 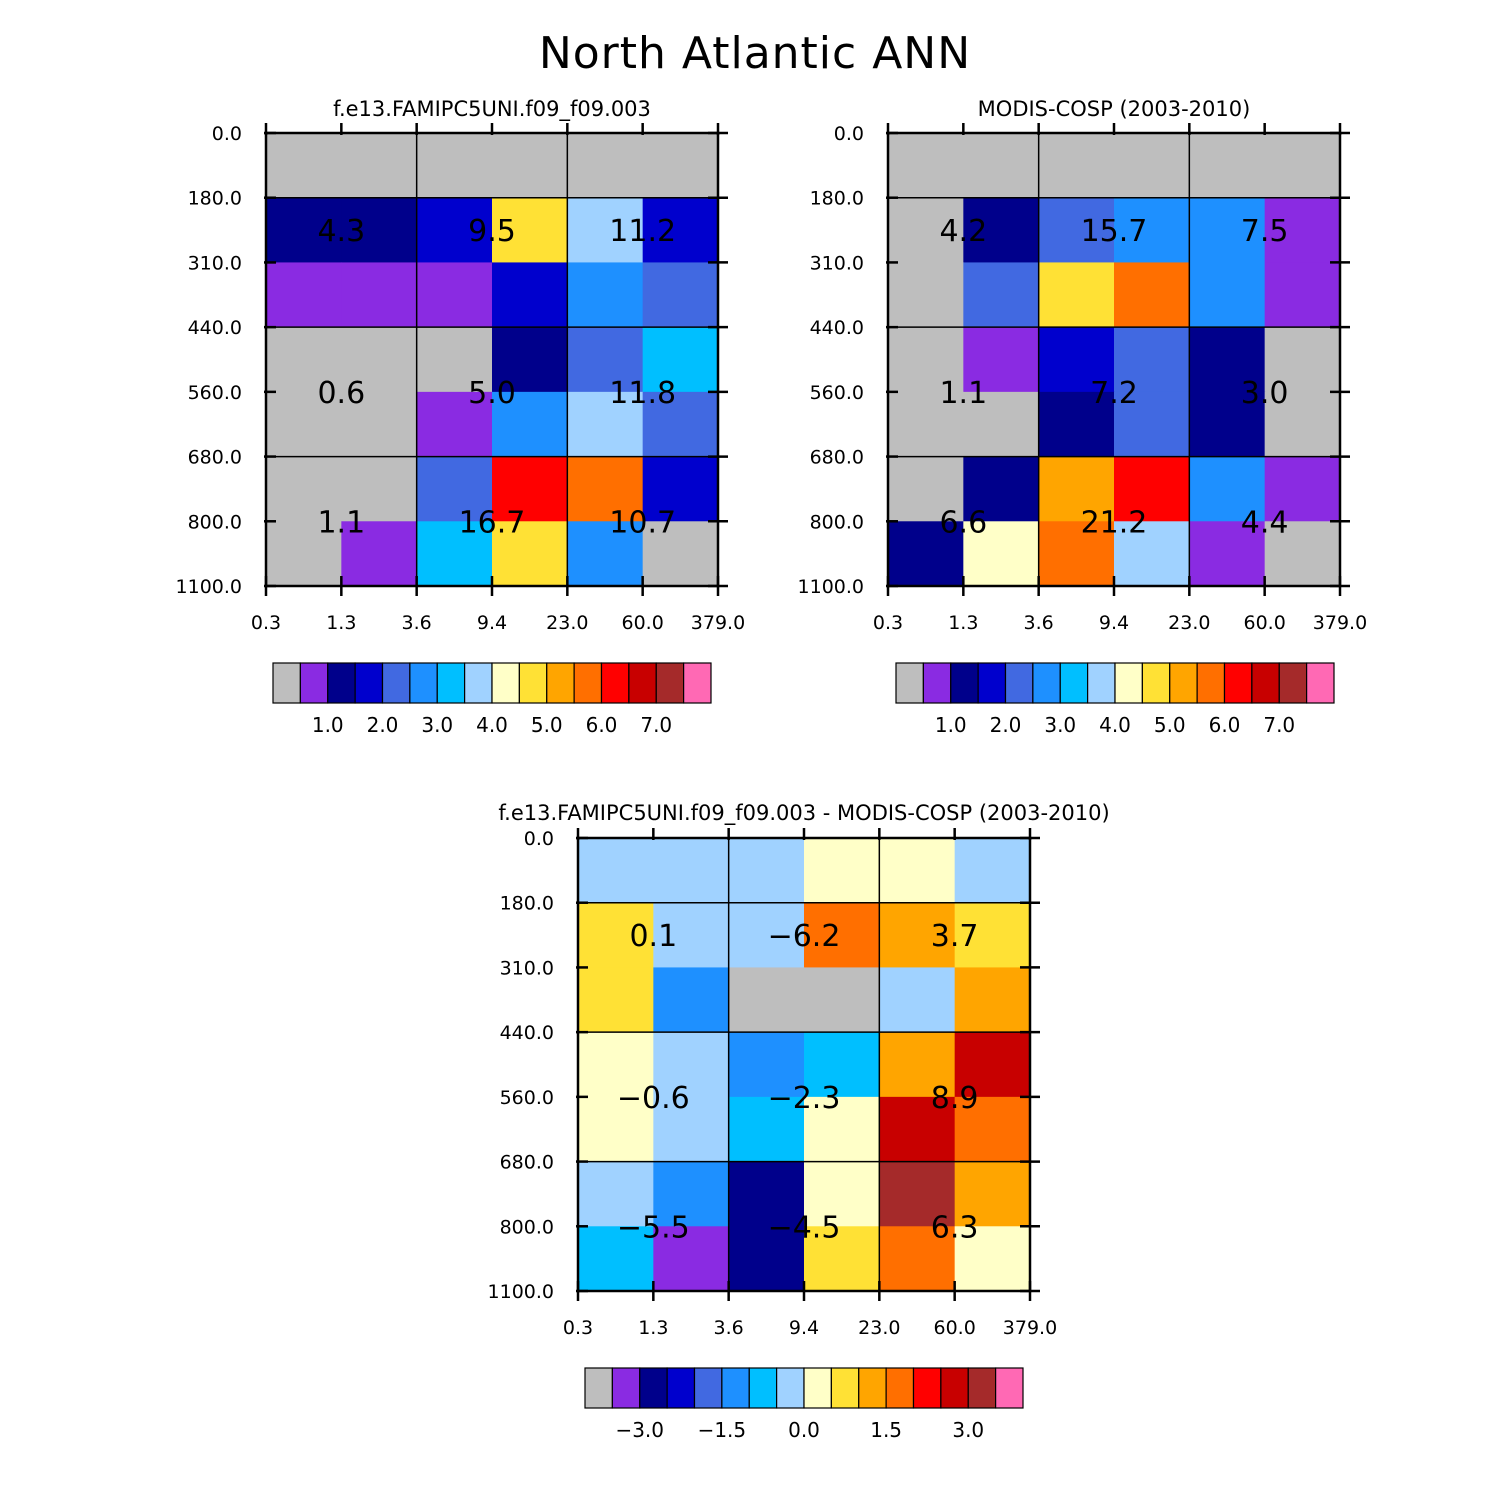 I want to click on group-value-label: −0.6, so click(x=653, y=1098).